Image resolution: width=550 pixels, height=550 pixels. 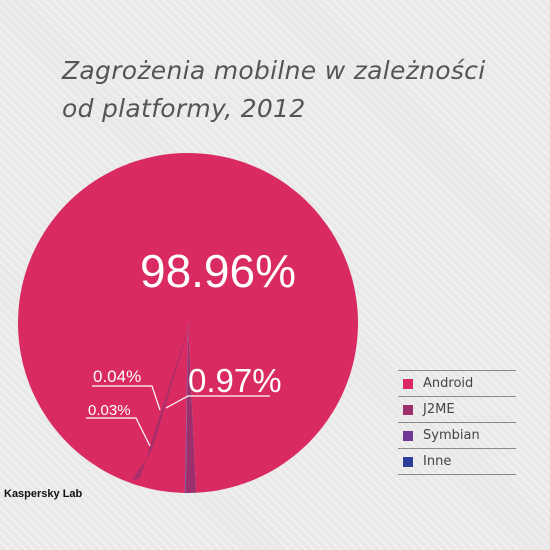 I want to click on data-label-android: 98.96%, so click(x=218, y=271).